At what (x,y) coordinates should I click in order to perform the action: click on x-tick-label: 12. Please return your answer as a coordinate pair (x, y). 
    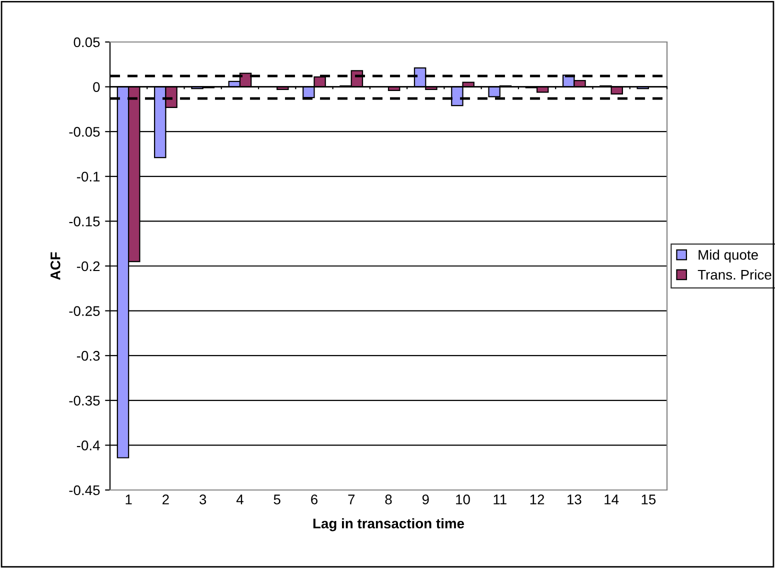
    Looking at the image, I should click on (537, 499).